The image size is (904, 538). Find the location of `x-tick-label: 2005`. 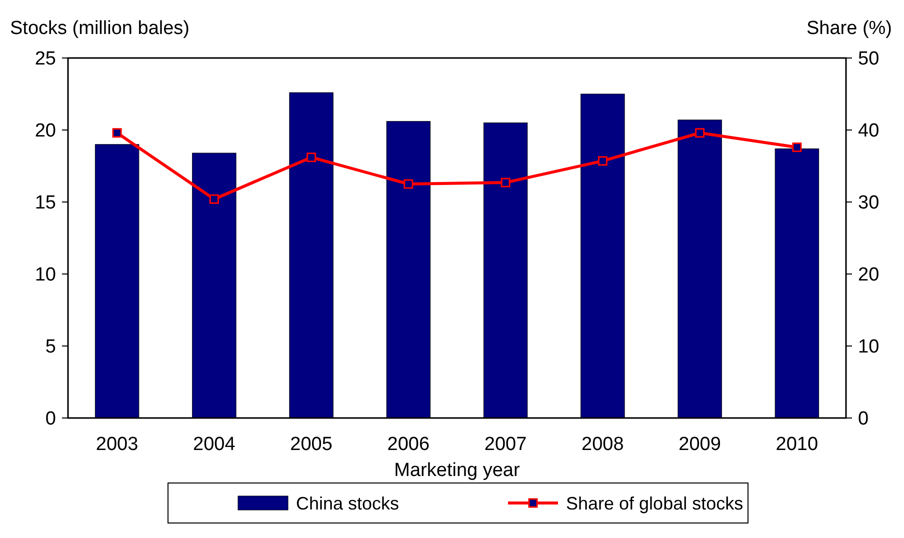

x-tick-label: 2005 is located at coordinates (311, 444).